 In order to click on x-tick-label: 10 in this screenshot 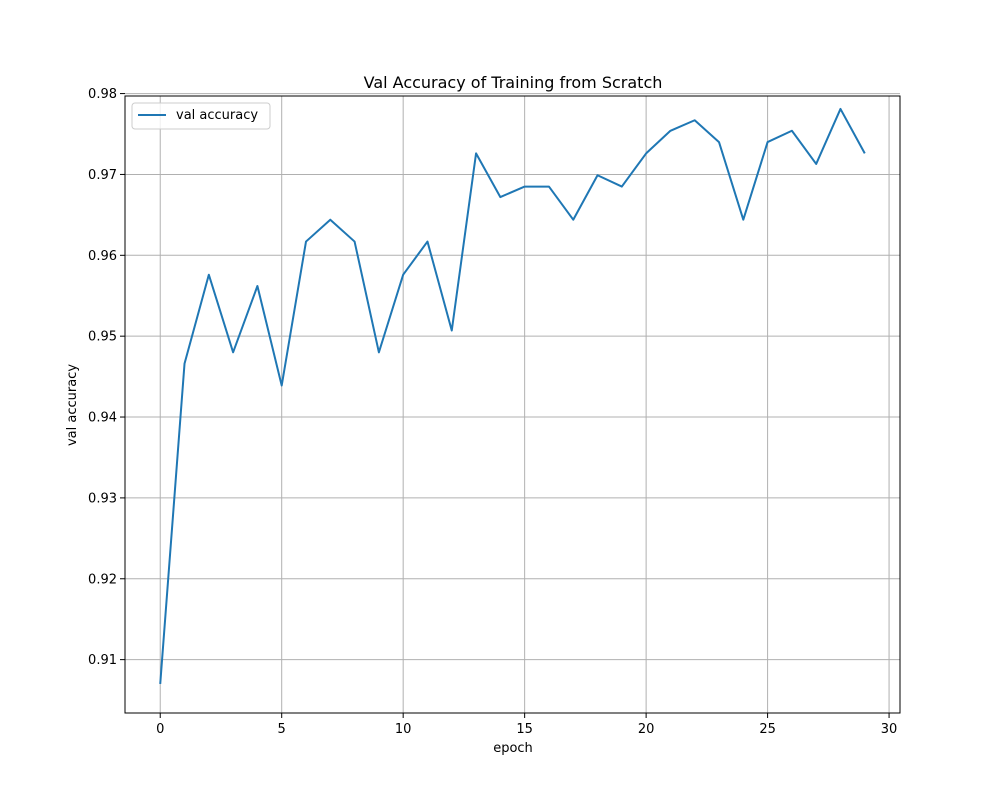, I will do `click(403, 729)`.